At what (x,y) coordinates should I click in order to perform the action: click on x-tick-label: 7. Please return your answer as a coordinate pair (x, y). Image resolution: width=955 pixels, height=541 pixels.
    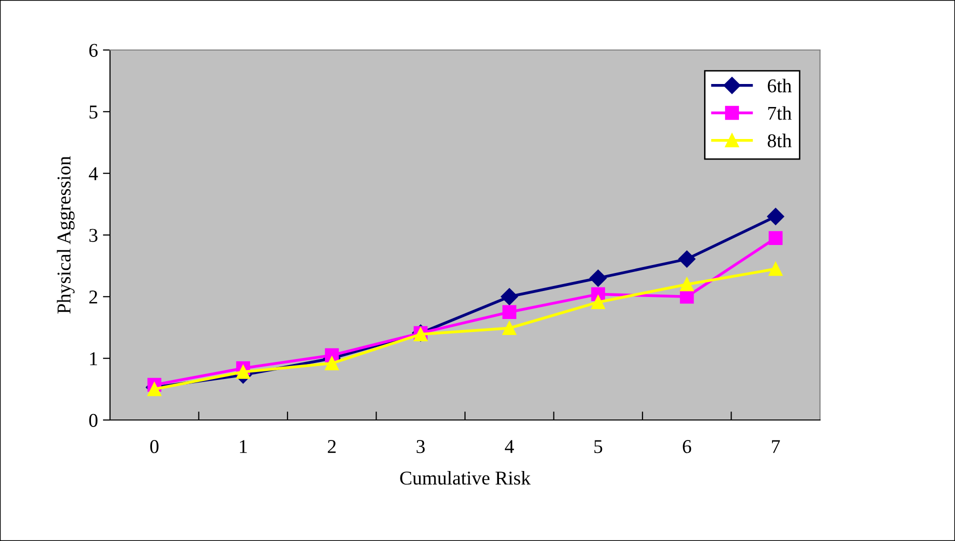
    Looking at the image, I should click on (776, 446).